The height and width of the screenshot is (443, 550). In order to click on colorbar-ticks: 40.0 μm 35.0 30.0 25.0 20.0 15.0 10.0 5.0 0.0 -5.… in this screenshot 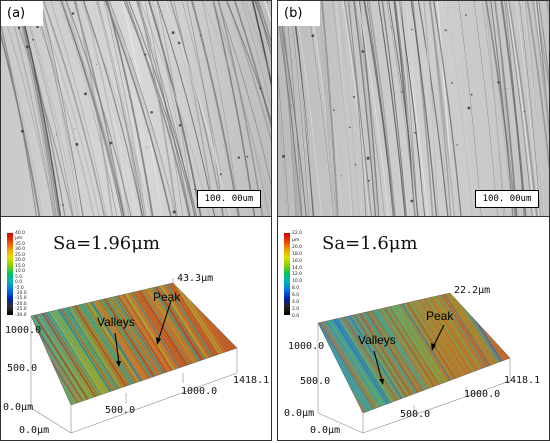, I will do `click(21, 274)`.